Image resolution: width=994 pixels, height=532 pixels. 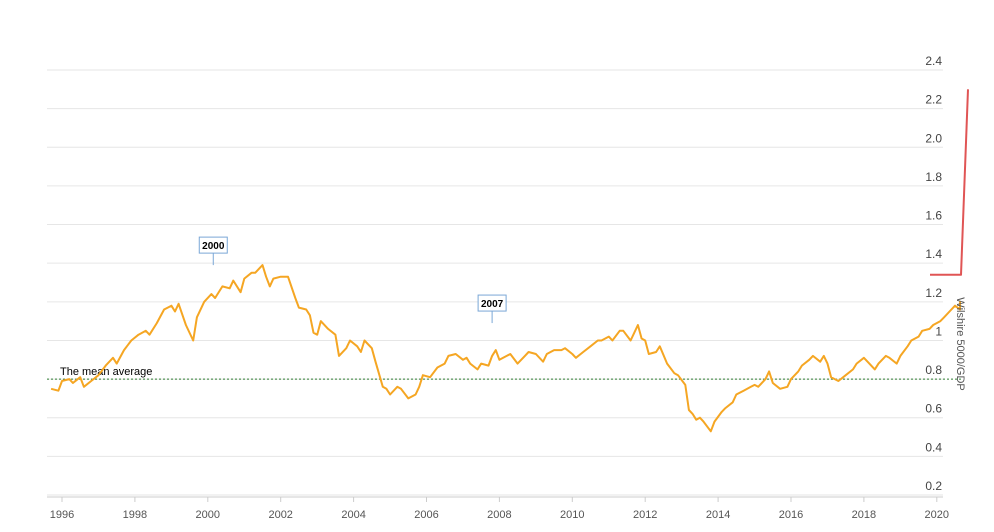 I want to click on x-tick-label: 1998, so click(x=135, y=515).